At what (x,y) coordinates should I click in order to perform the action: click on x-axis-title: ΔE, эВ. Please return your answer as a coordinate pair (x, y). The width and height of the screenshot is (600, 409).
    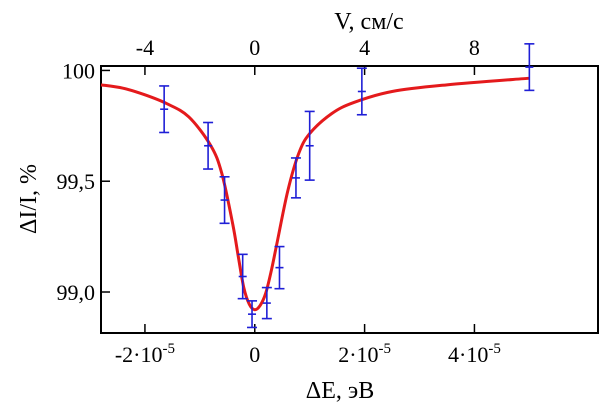
    Looking at the image, I should click on (340, 391).